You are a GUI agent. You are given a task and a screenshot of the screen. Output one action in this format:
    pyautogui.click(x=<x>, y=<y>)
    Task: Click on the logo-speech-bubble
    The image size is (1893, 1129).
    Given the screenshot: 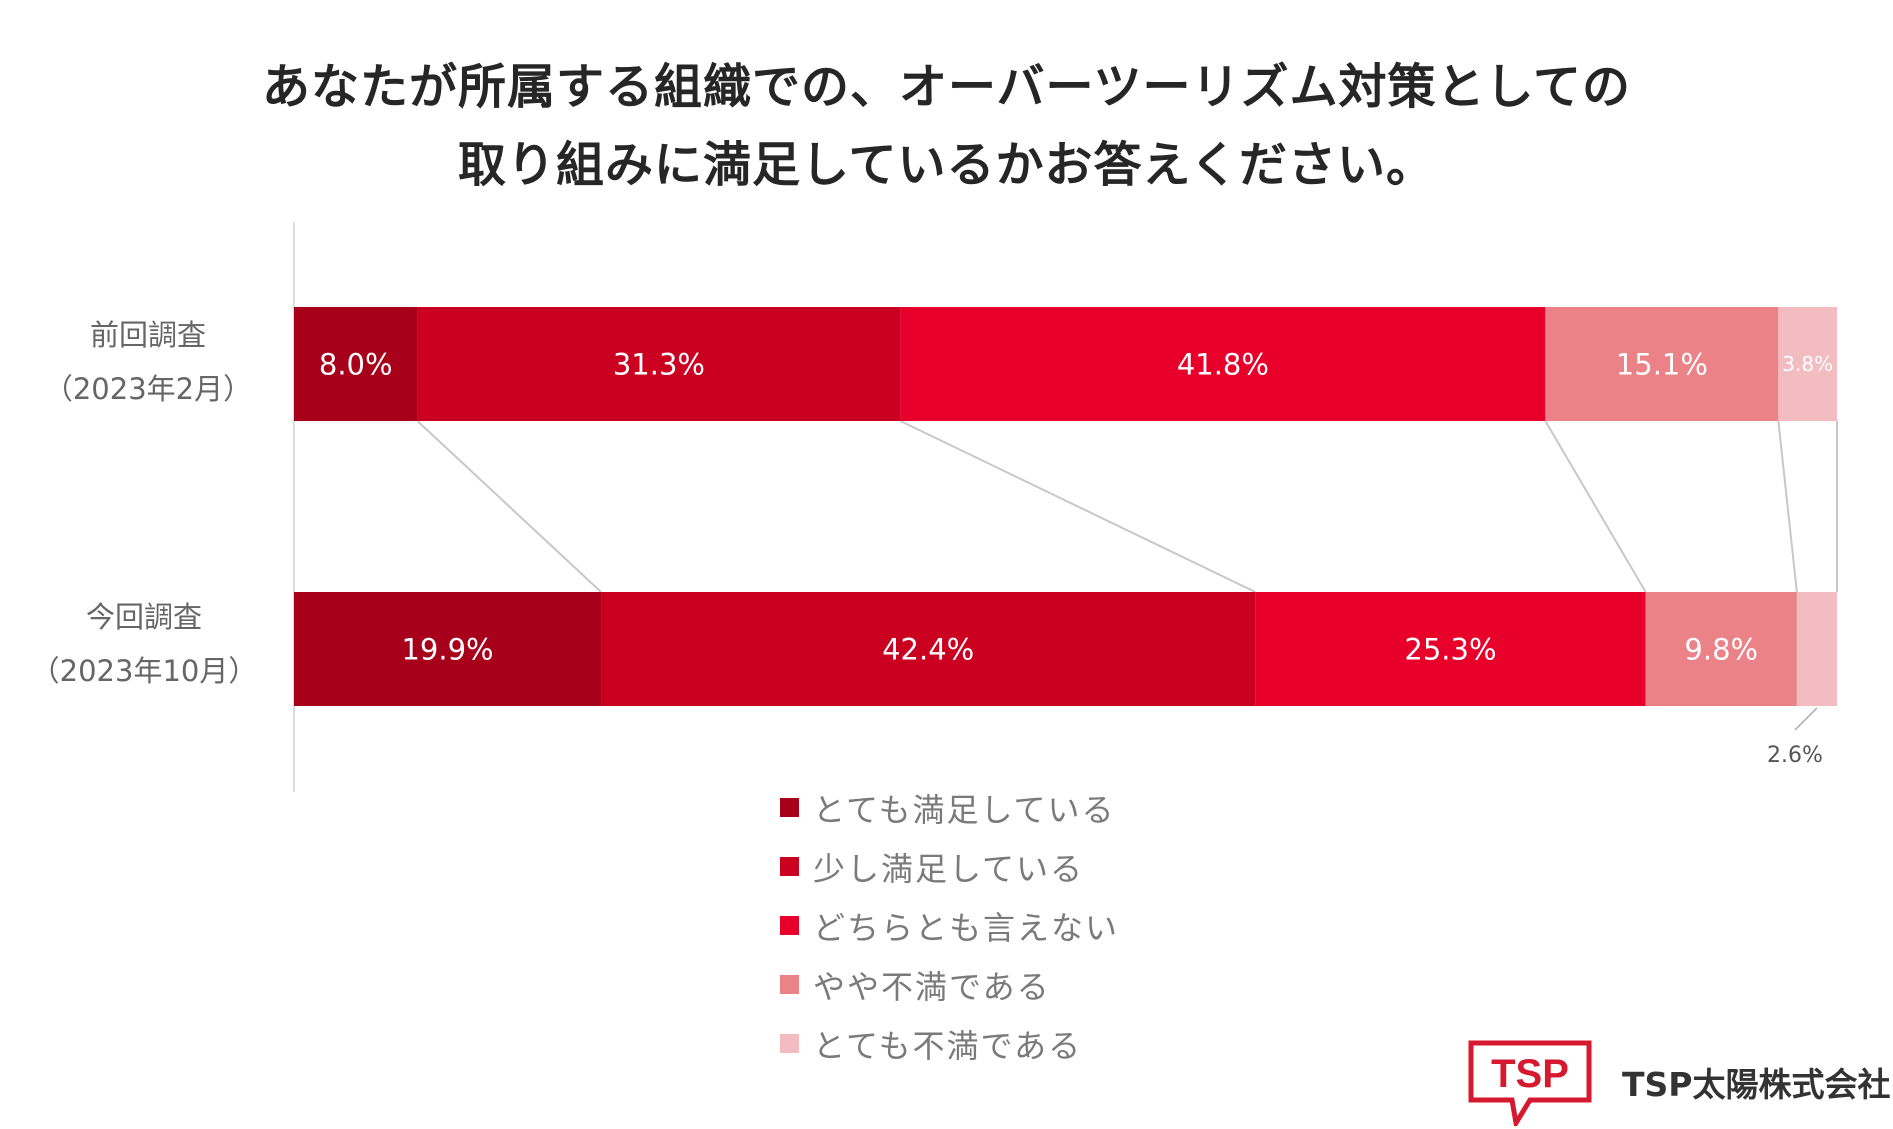 What is the action you would take?
    pyautogui.click(x=1530, y=1083)
    